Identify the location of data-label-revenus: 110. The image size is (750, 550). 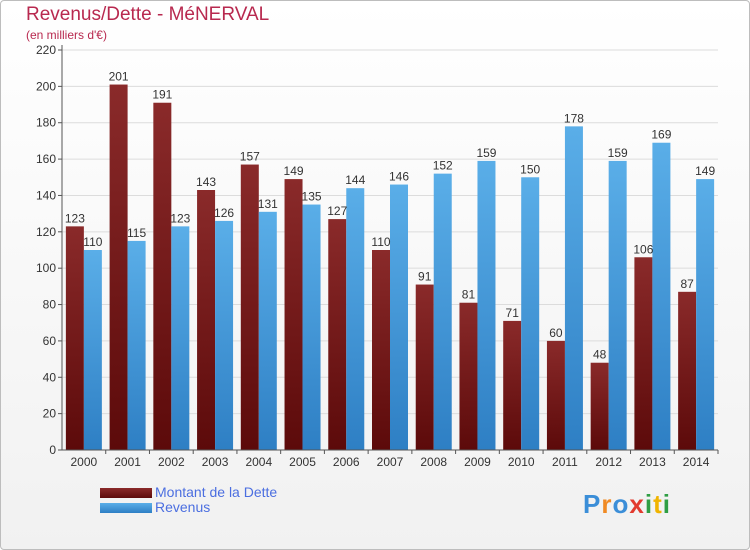
(92, 242).